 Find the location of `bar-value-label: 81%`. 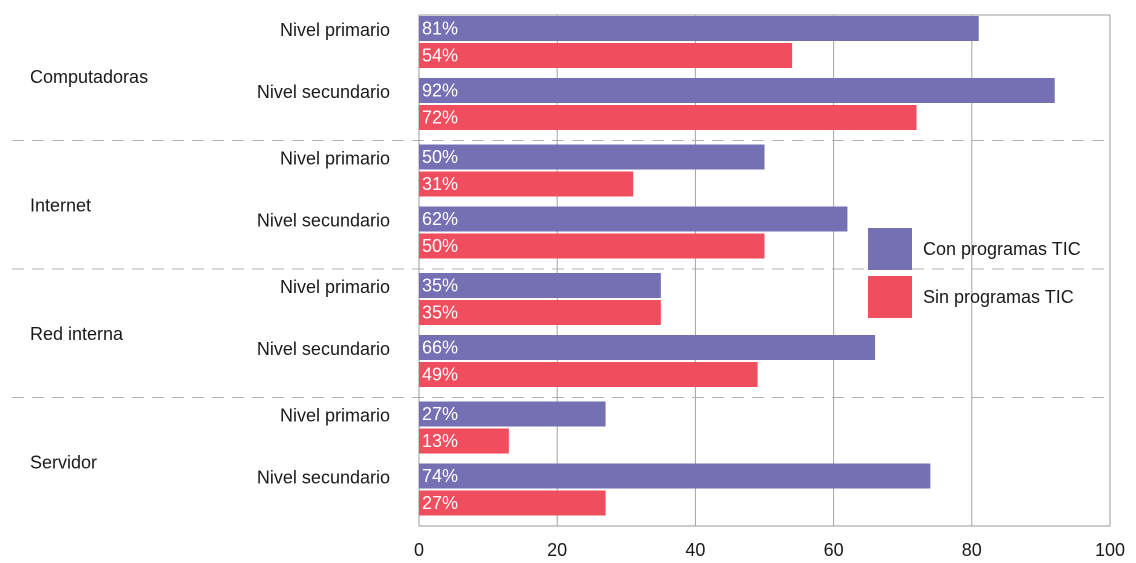

bar-value-label: 81% is located at coordinates (440, 28).